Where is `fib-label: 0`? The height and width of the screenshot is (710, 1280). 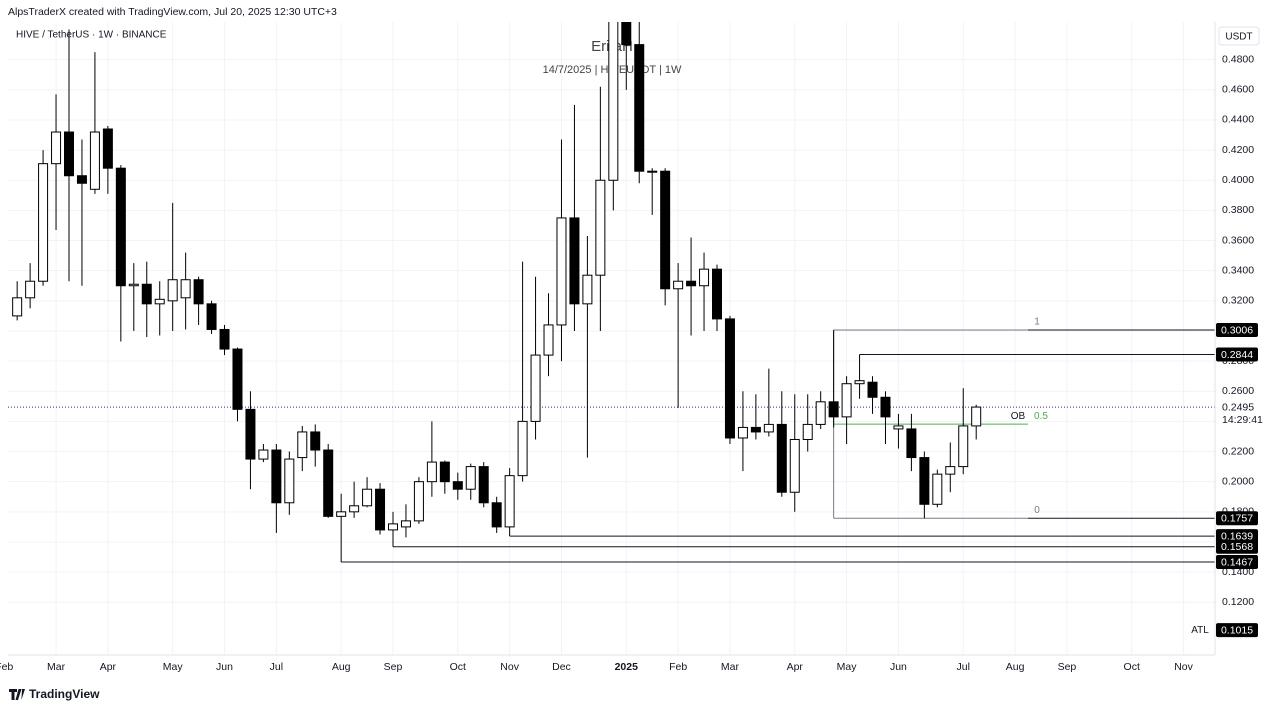
fib-label: 0 is located at coordinates (1037, 510).